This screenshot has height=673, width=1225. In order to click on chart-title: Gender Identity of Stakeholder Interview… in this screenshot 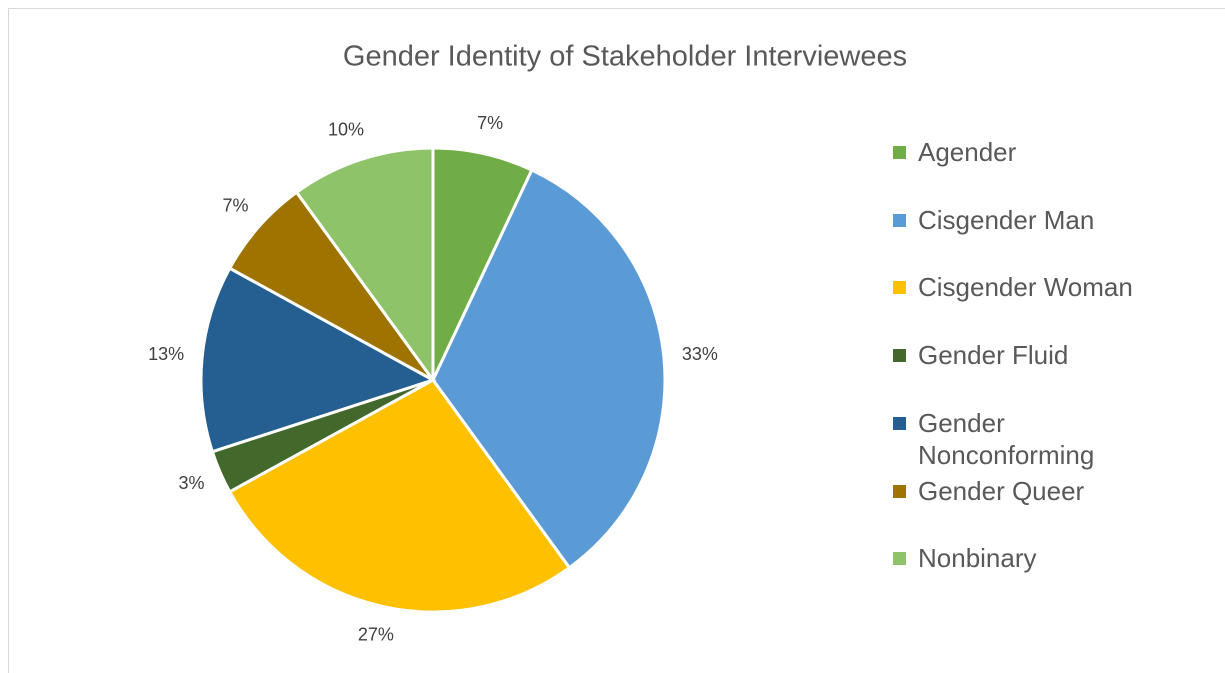, I will do `click(625, 57)`.